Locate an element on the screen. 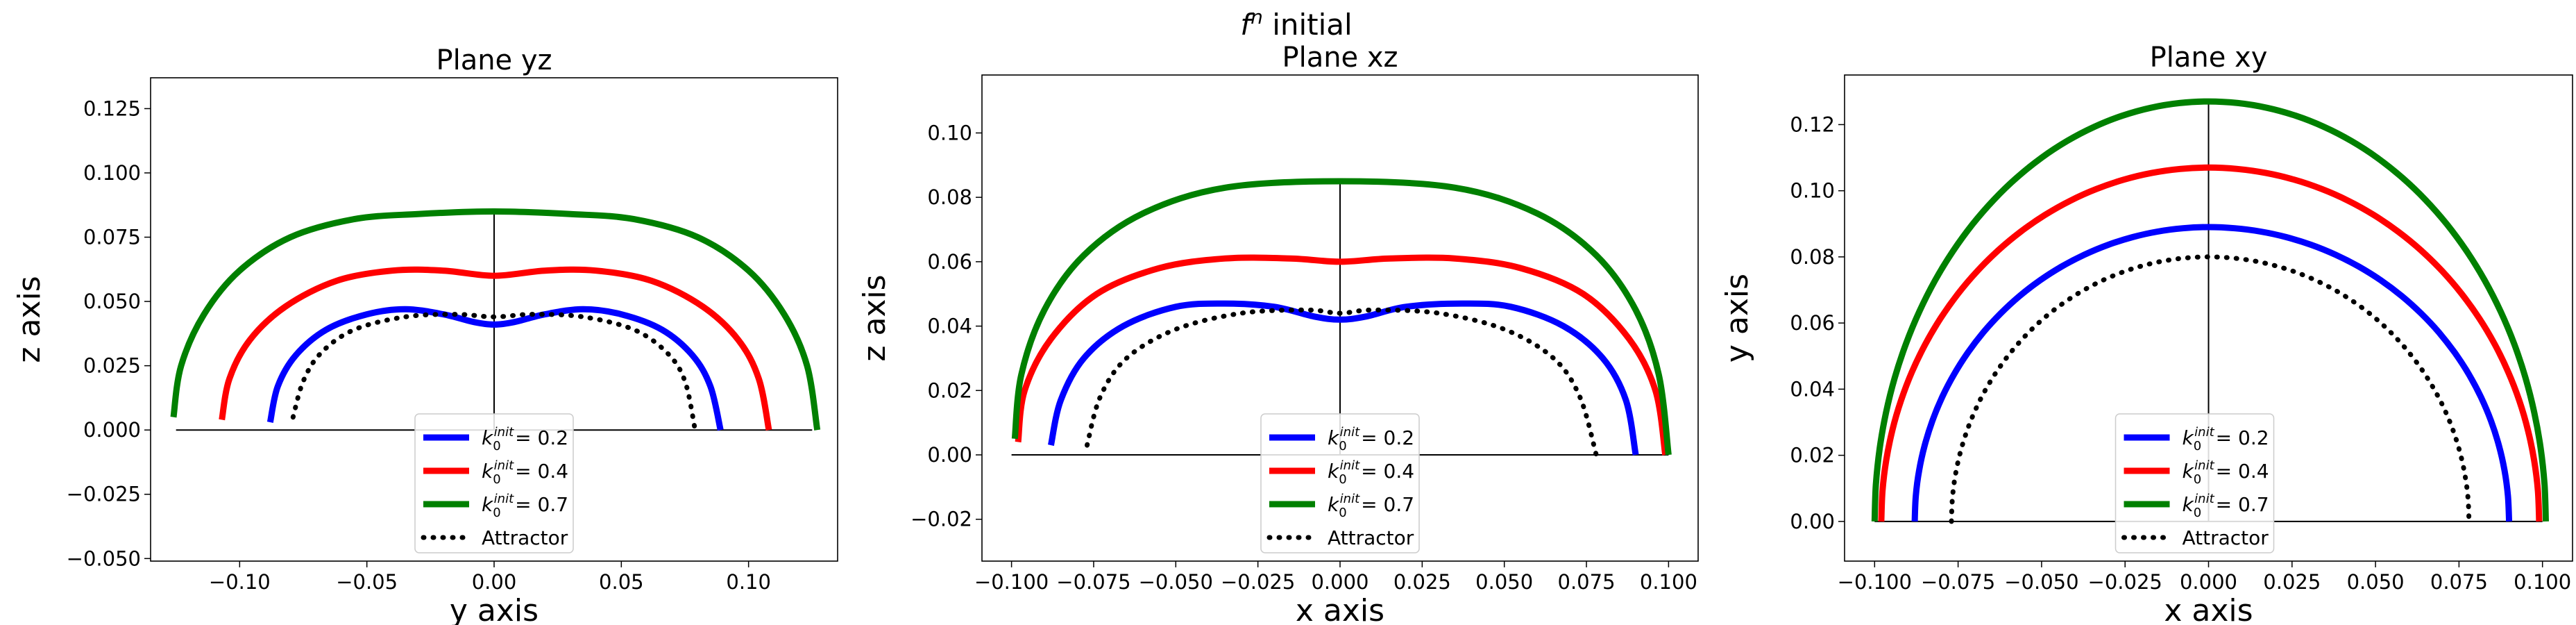 The image size is (2576, 625). figure-suptitle: fn initial is located at coordinates (1296, 24).